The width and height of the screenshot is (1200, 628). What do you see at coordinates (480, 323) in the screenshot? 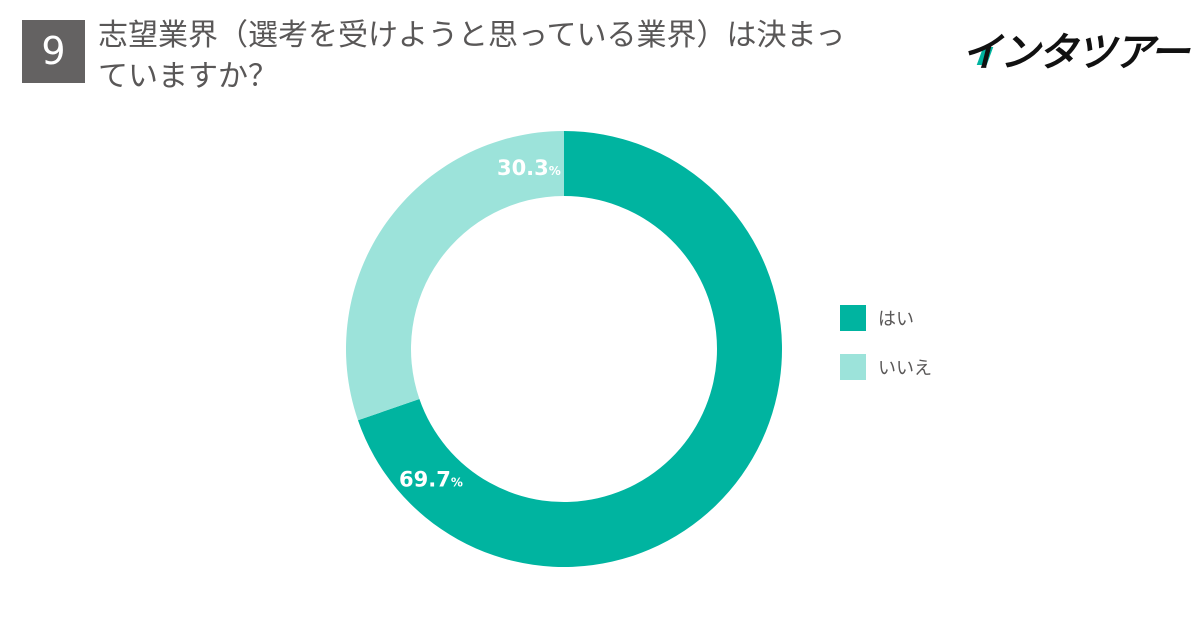
I see `donut-data-labels: 69.7% 30.3%` at bounding box center [480, 323].